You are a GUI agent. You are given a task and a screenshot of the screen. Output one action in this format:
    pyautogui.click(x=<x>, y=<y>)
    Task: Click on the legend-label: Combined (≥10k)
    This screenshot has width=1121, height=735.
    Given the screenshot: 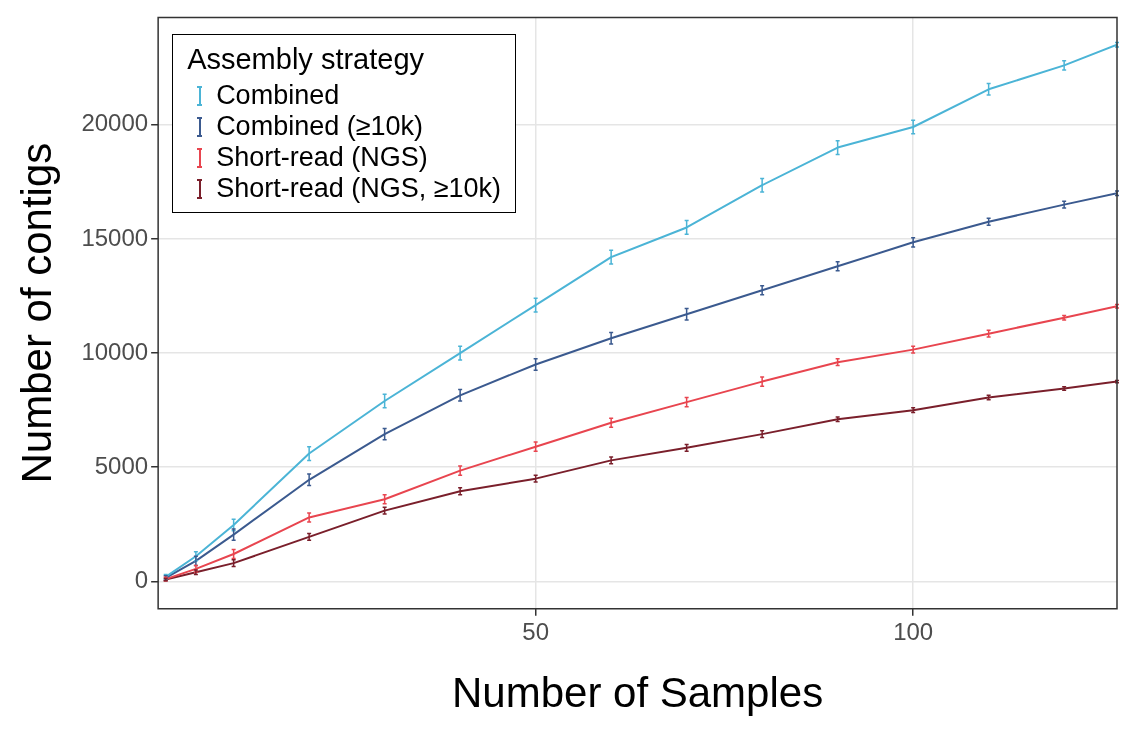 What is the action you would take?
    pyautogui.click(x=320, y=127)
    